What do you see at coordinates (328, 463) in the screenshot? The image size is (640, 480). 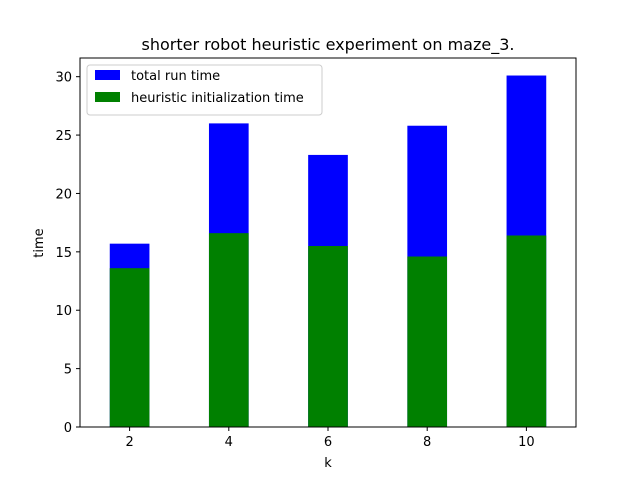 I see `x-axis-label: k` at bounding box center [328, 463].